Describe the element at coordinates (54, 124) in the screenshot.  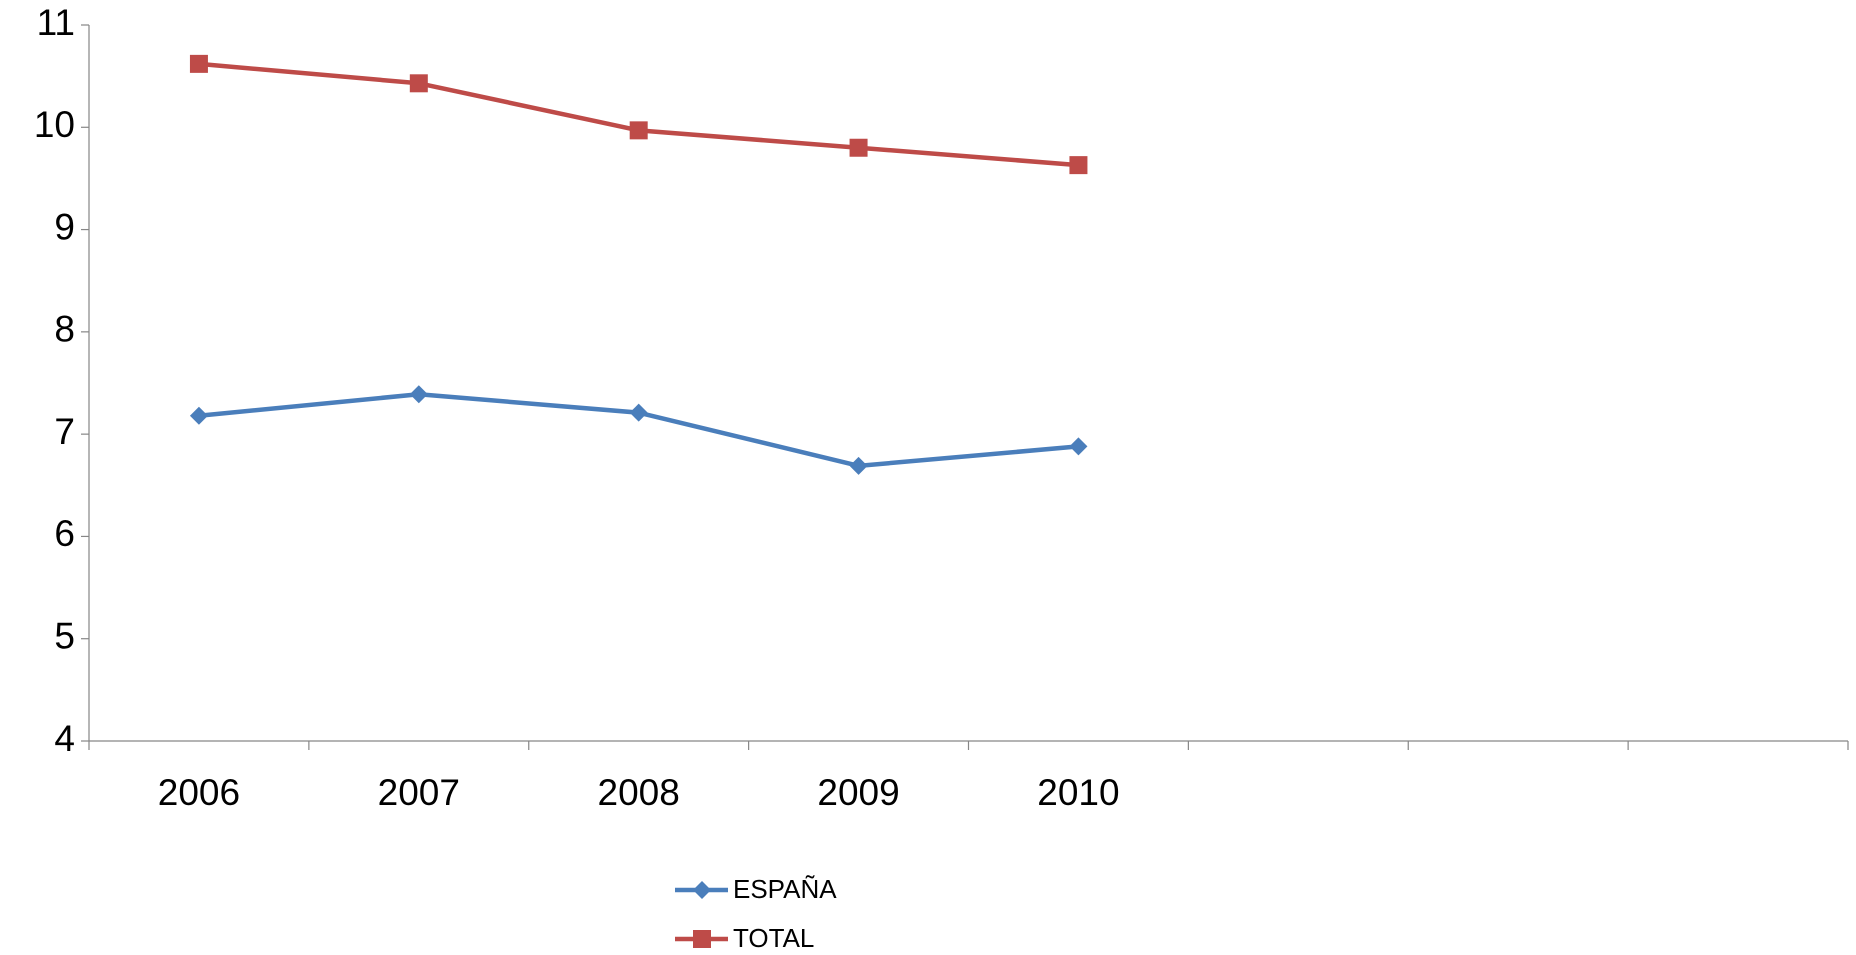
I see `y-tick-label: 10` at that location.